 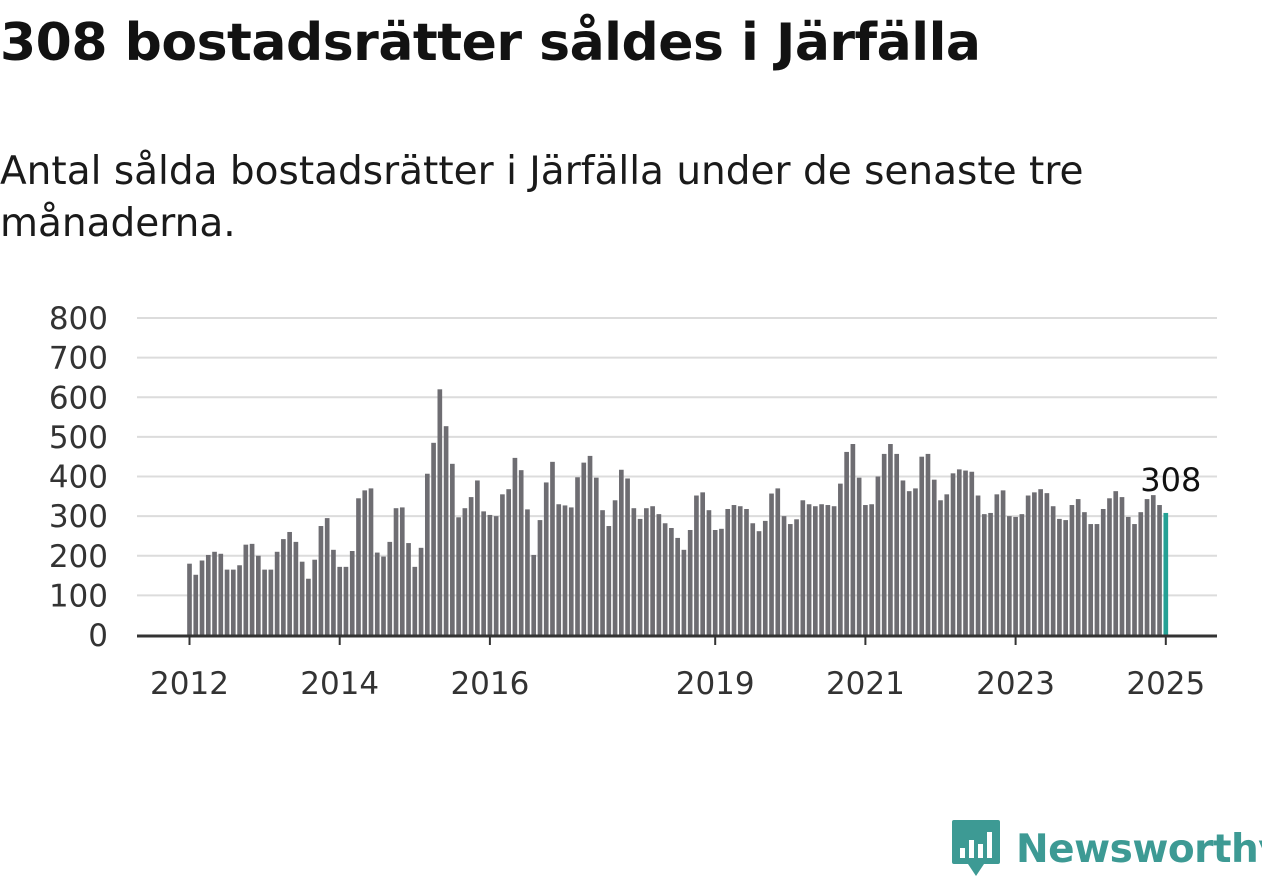 I want to click on y-tick-label: 700, so click(x=78, y=359).